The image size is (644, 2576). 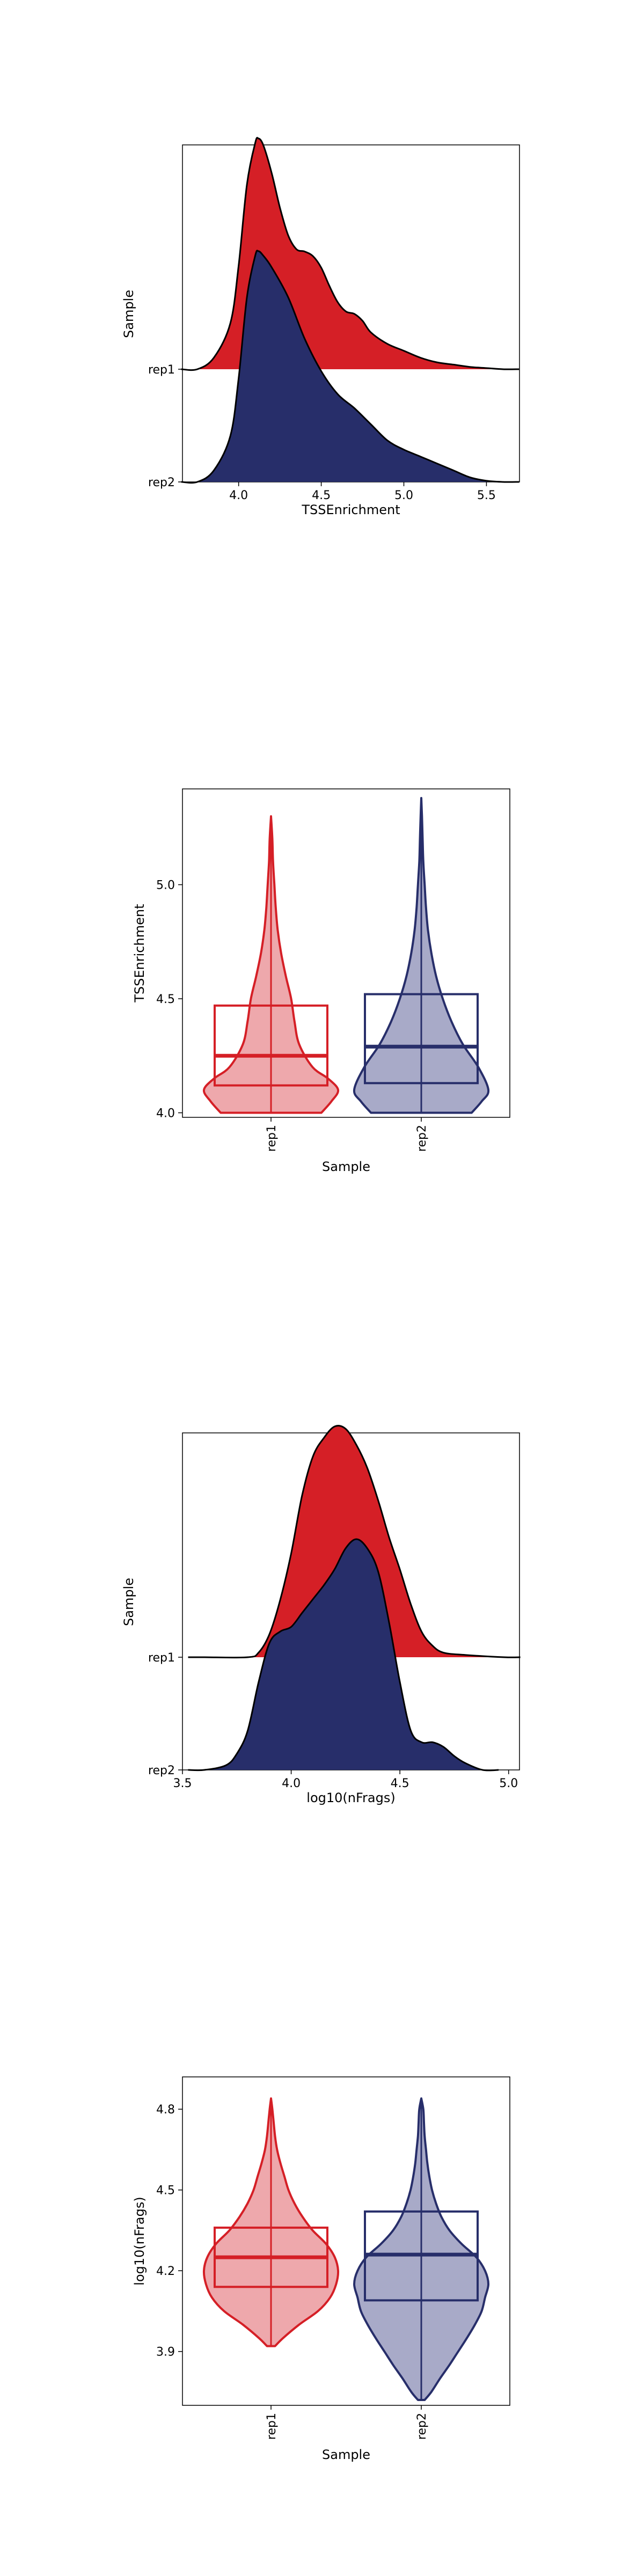 What do you see at coordinates (128, 314) in the screenshot?
I see `chart0-y-axis-title: Sample` at bounding box center [128, 314].